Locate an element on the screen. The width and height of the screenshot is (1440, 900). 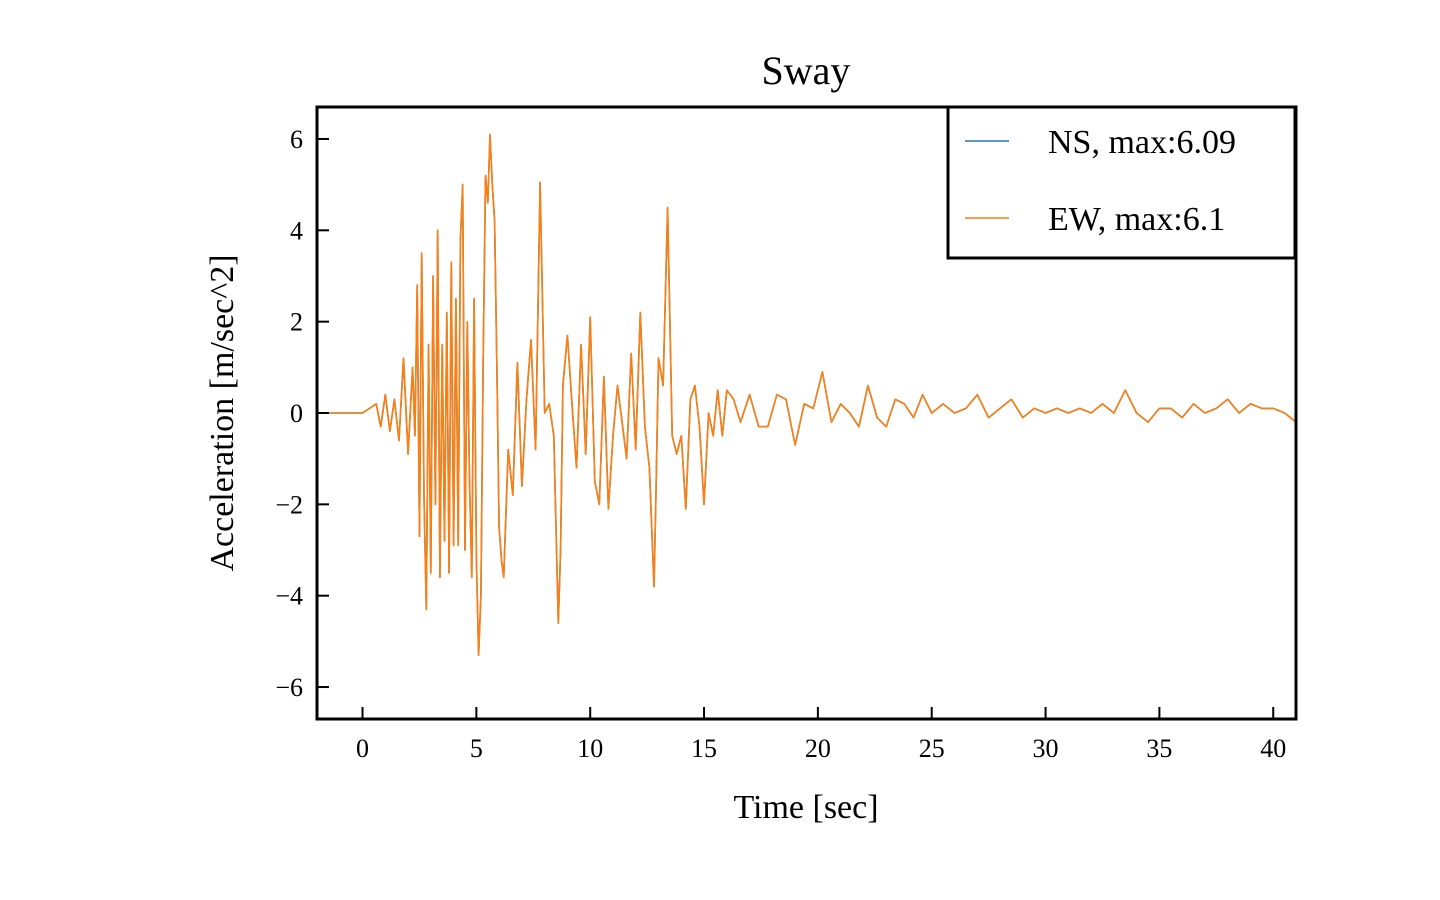
x-axis-ticks: 0 5 10 15 20 25 30 35 40 is located at coordinates (821, 735).